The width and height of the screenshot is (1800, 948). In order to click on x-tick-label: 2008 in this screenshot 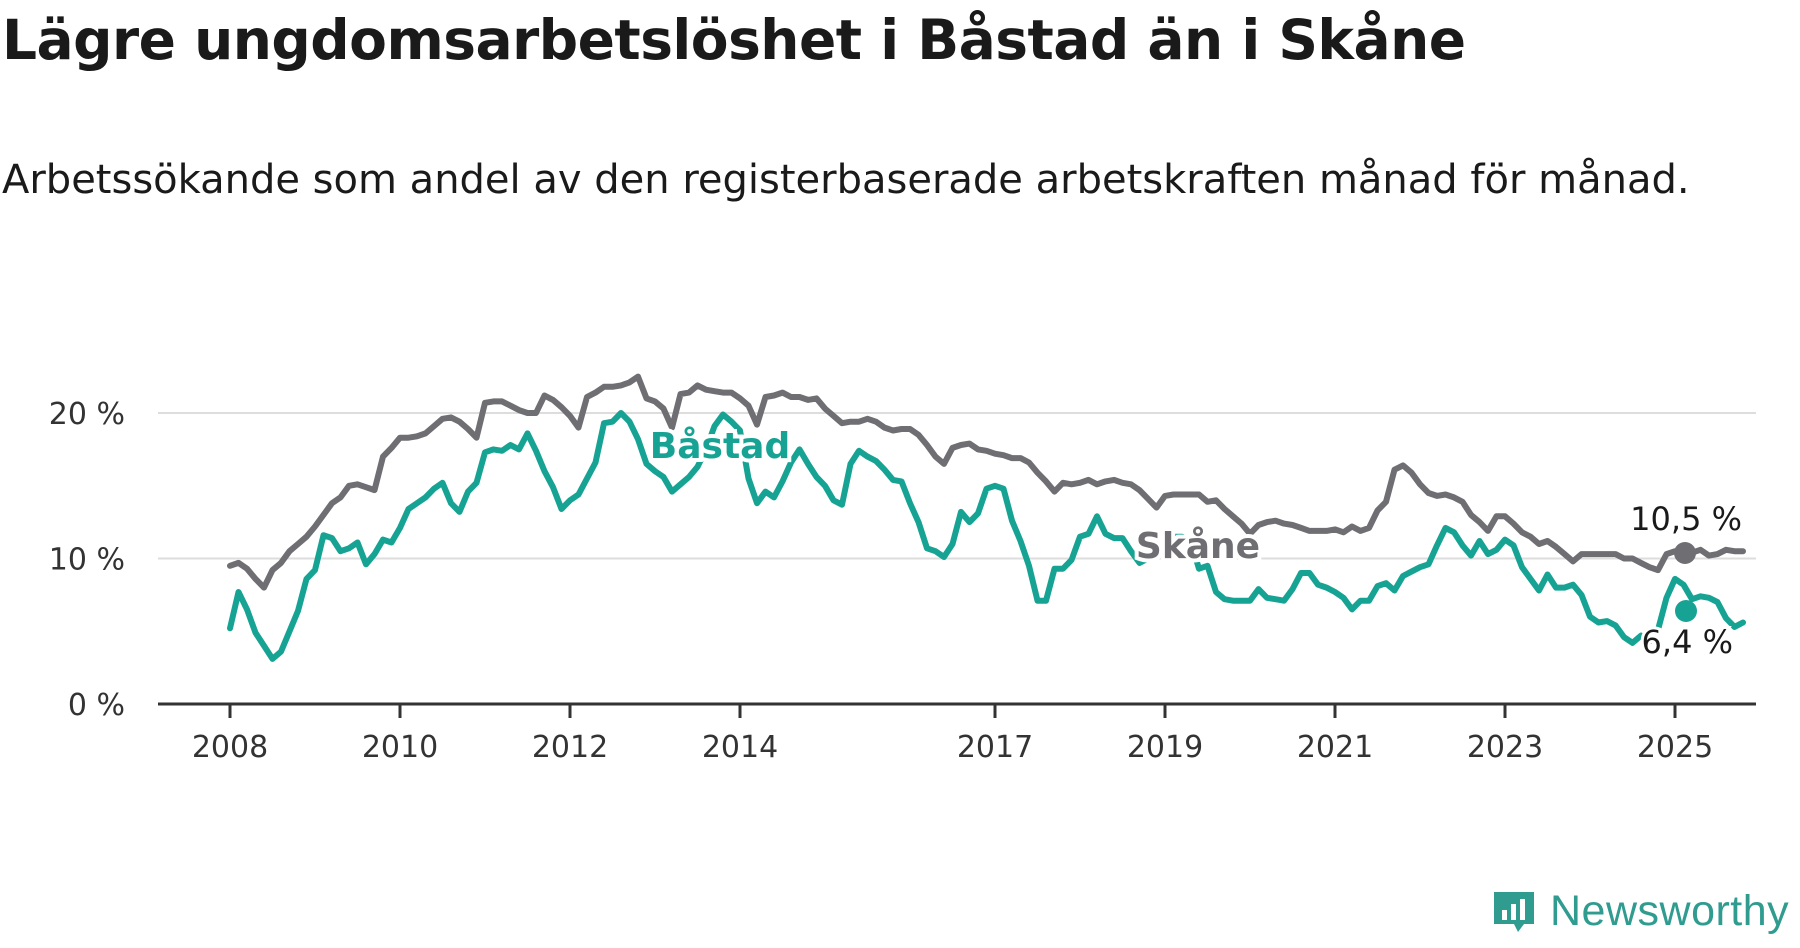, I will do `click(230, 747)`.